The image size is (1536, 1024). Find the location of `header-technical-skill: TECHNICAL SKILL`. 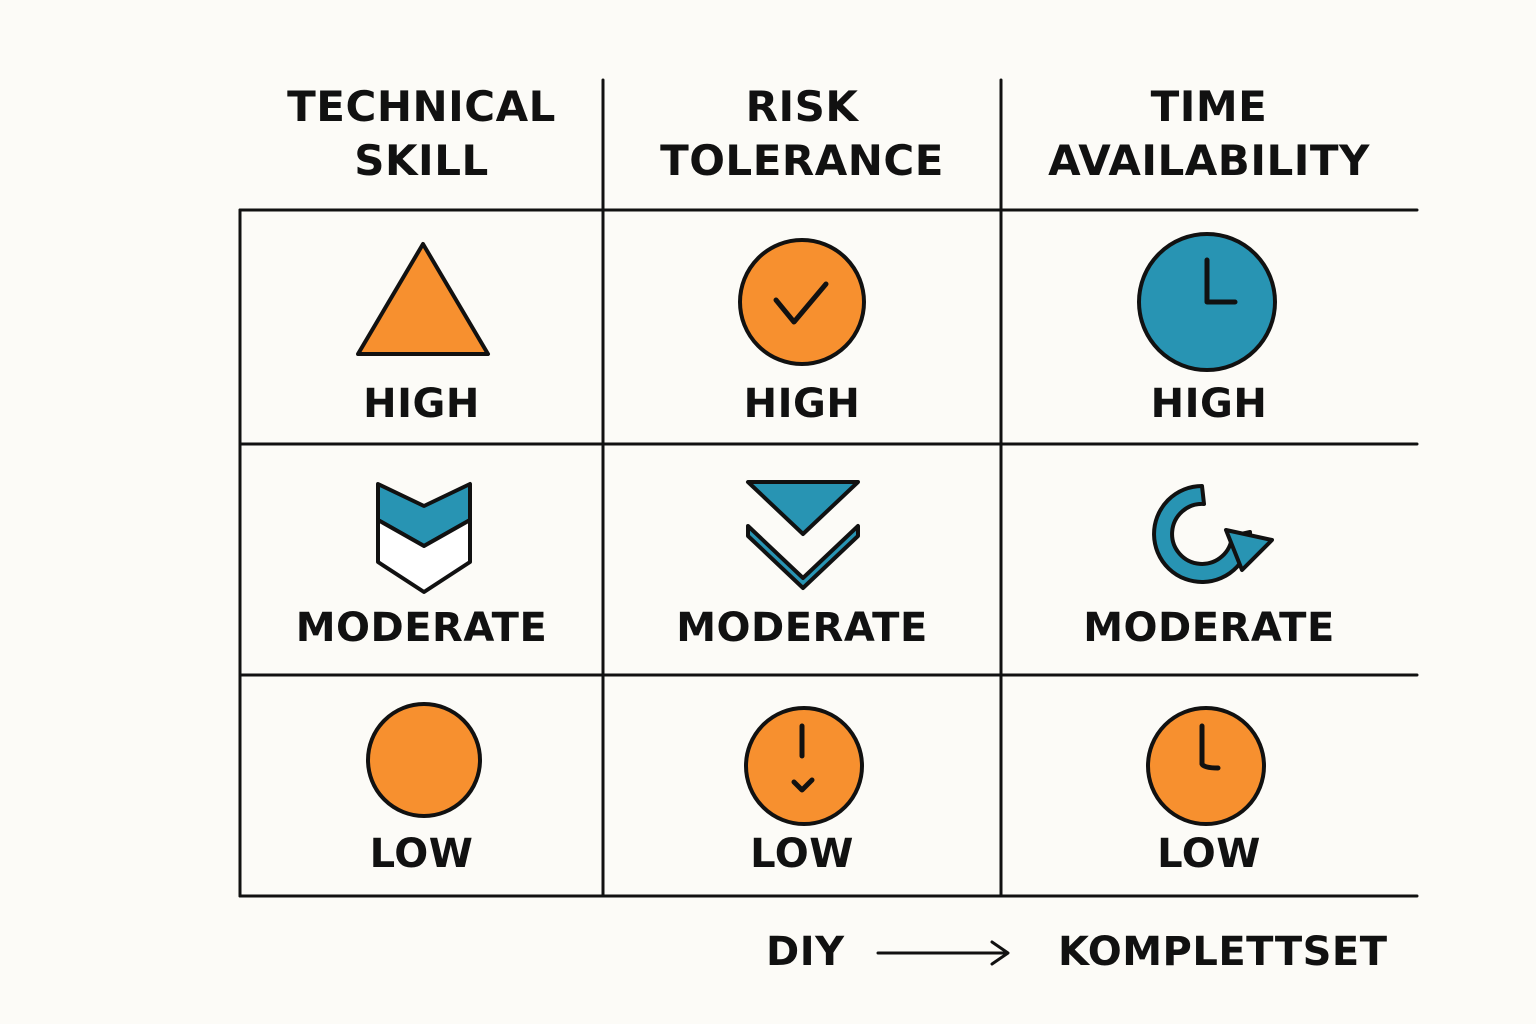

header-technical-skill: TECHNICAL SKILL is located at coordinates (421, 133).